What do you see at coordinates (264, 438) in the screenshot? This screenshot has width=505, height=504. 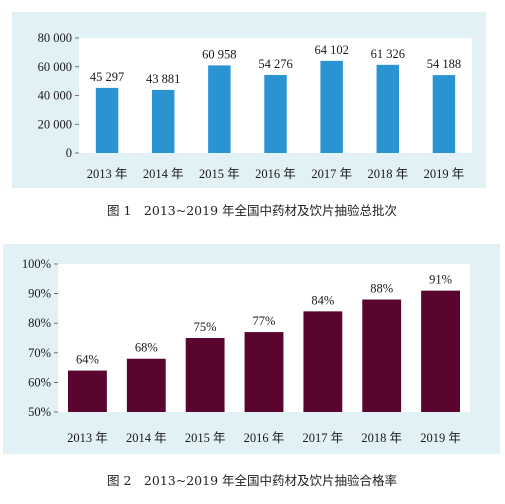 I see `chart-2-category-label: 2016 年` at bounding box center [264, 438].